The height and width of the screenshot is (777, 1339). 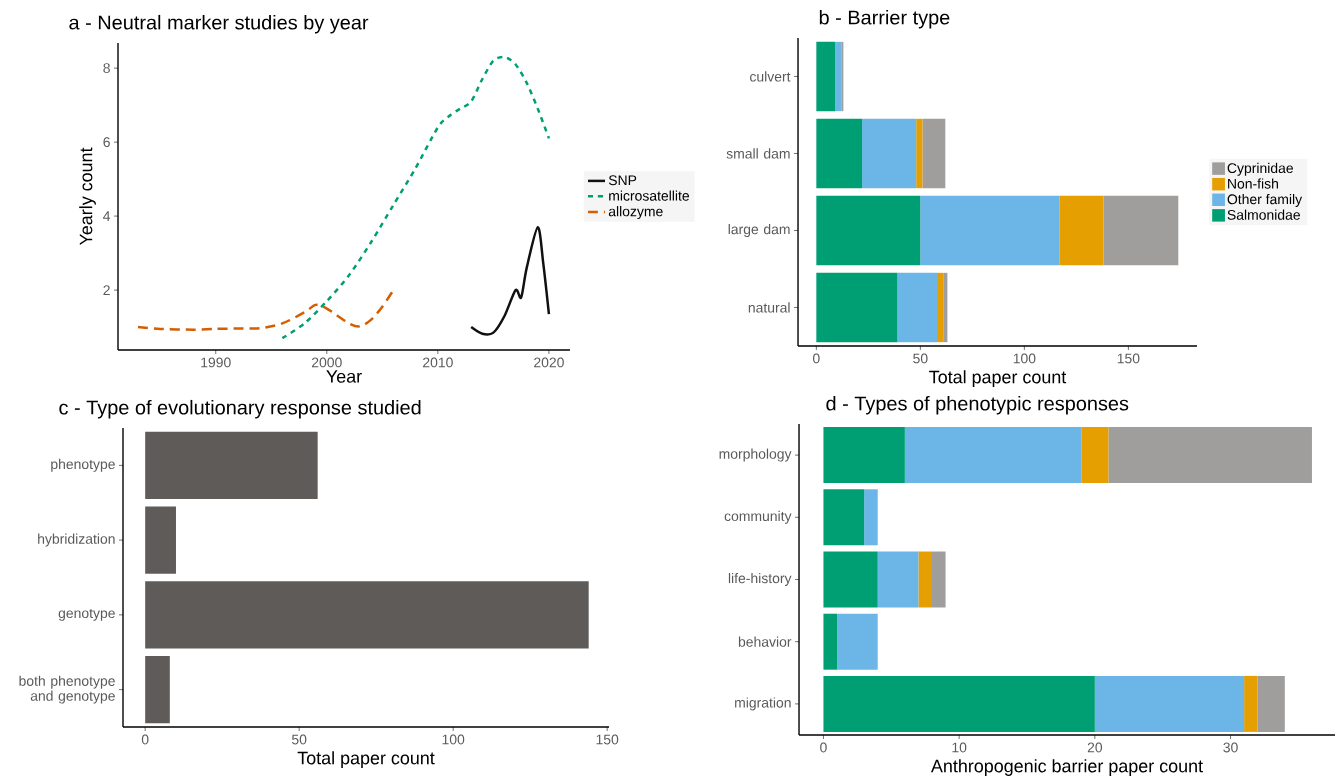 What do you see at coordinates (86, 614) in the screenshot?
I see `y-tick-label: genotype` at bounding box center [86, 614].